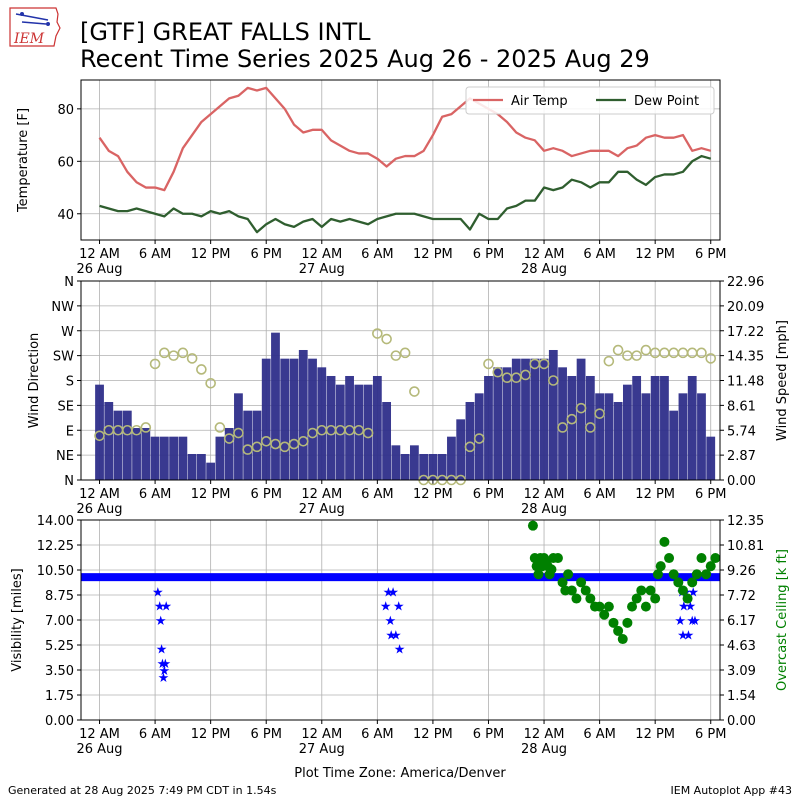  Describe the element at coordinates (782, 380) in the screenshot. I see `wind-speed-axis-label: Wind Speed [mph]` at that location.